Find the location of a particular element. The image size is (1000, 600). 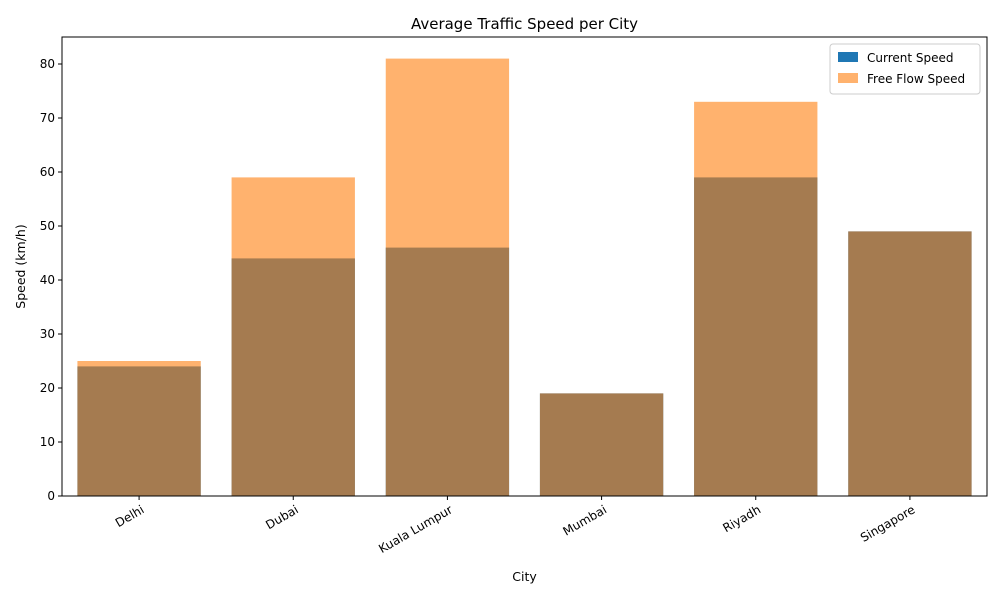

bar-free-flow-speed-delhi is located at coordinates (139, 428).